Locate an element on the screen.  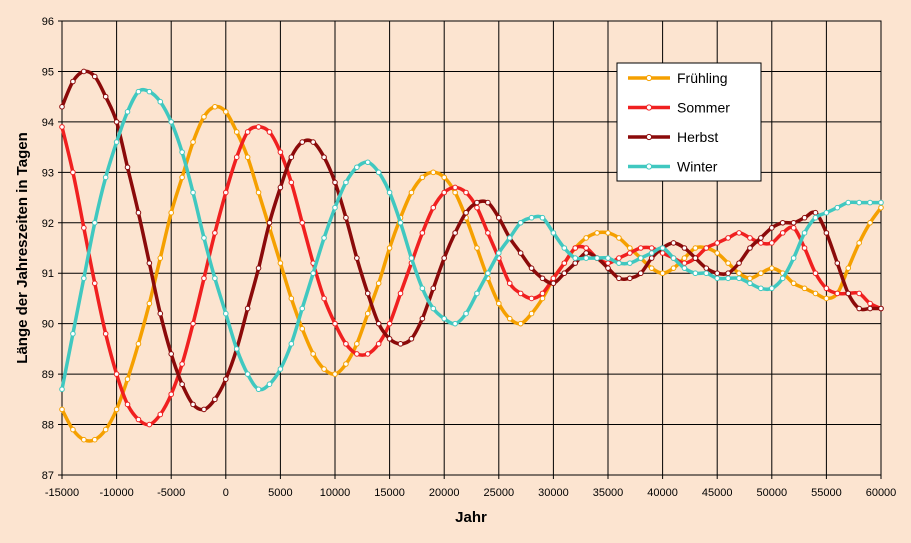
legend-items: Frühling Sommer Herbst Winter is located at coordinates (679, 122).